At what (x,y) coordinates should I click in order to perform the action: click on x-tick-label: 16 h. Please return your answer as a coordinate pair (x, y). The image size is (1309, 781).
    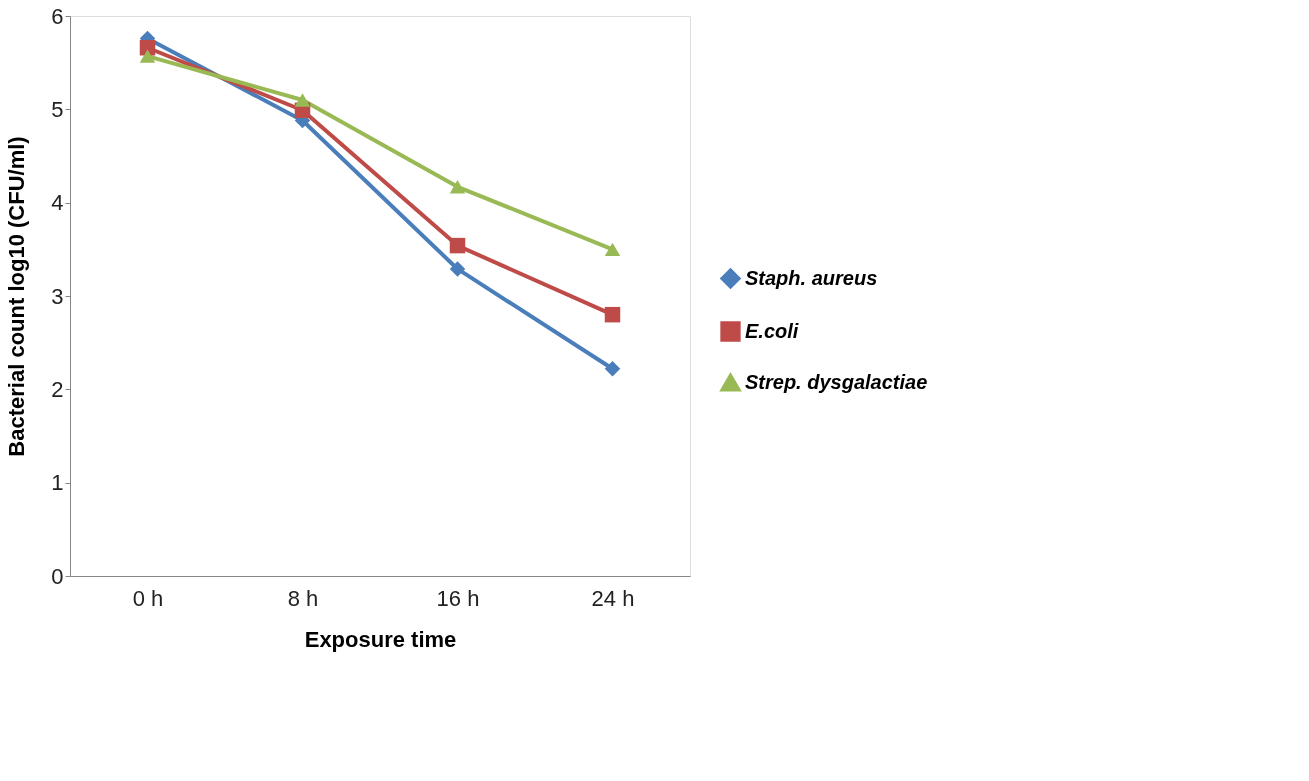
    Looking at the image, I should click on (458, 598).